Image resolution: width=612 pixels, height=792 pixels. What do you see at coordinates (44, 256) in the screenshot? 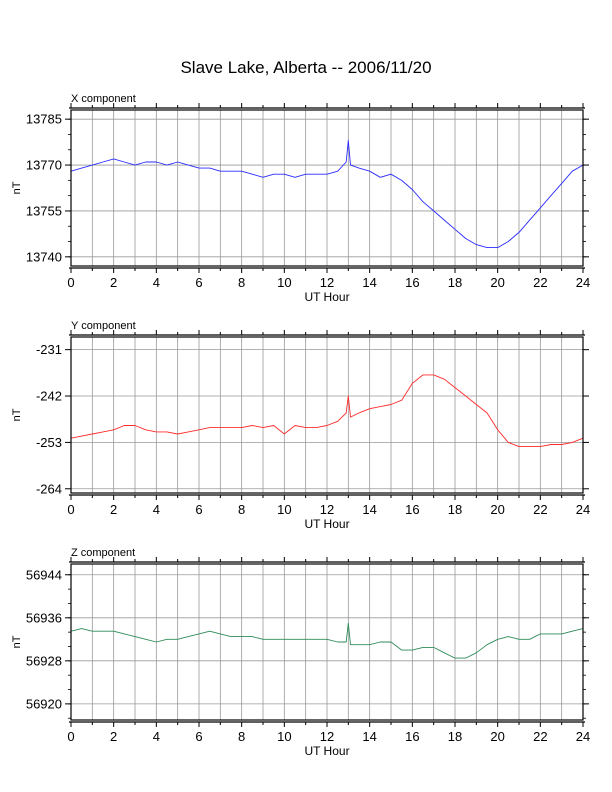
I see `y-tick-label: 13740` at bounding box center [44, 256].